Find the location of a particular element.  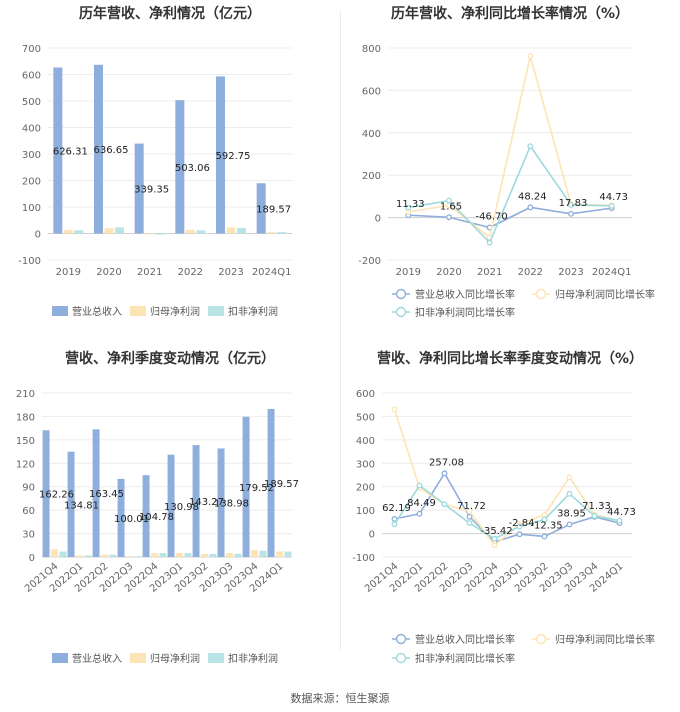

y-tick-label: 600 is located at coordinates (365, 394).